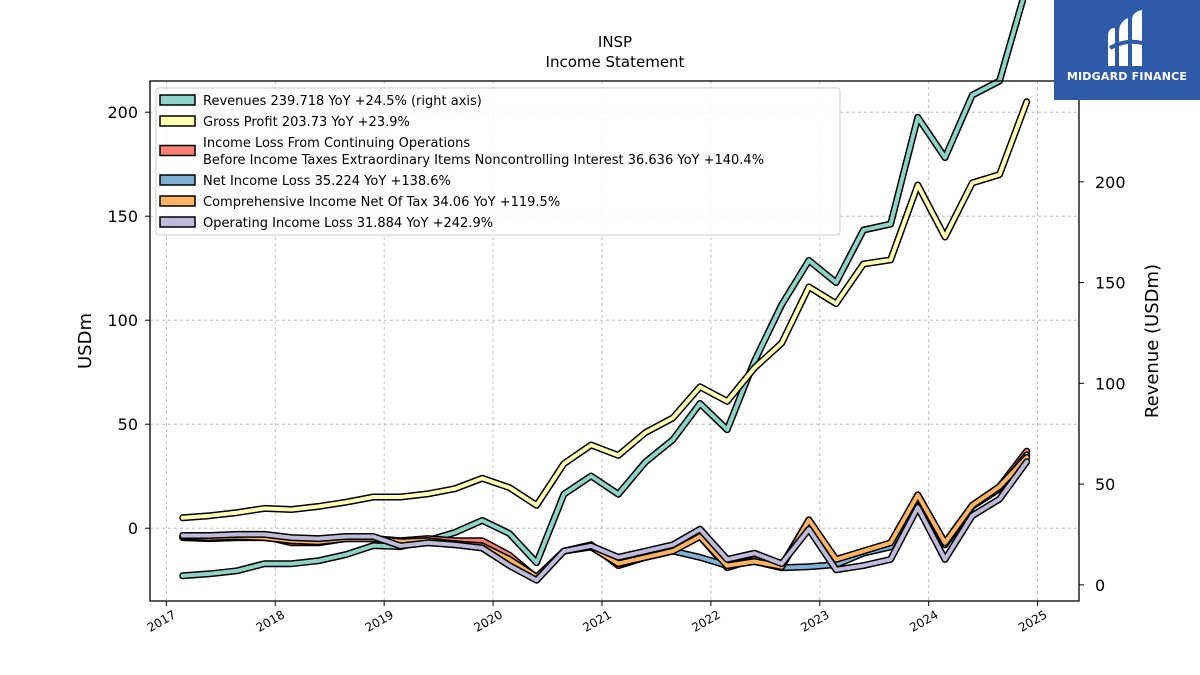 Image resolution: width=1200 pixels, height=675 pixels. What do you see at coordinates (1032, 620) in the screenshot?
I see `x-tick-label: 2025` at bounding box center [1032, 620].